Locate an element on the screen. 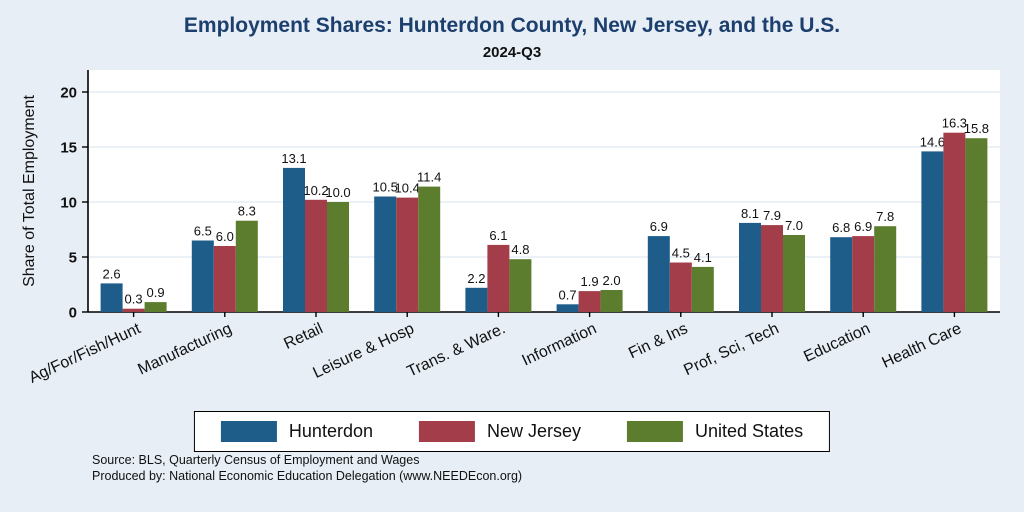 The height and width of the screenshot is (512, 1024). legend-entry-new-jersey: New Jersey is located at coordinates (500, 431).